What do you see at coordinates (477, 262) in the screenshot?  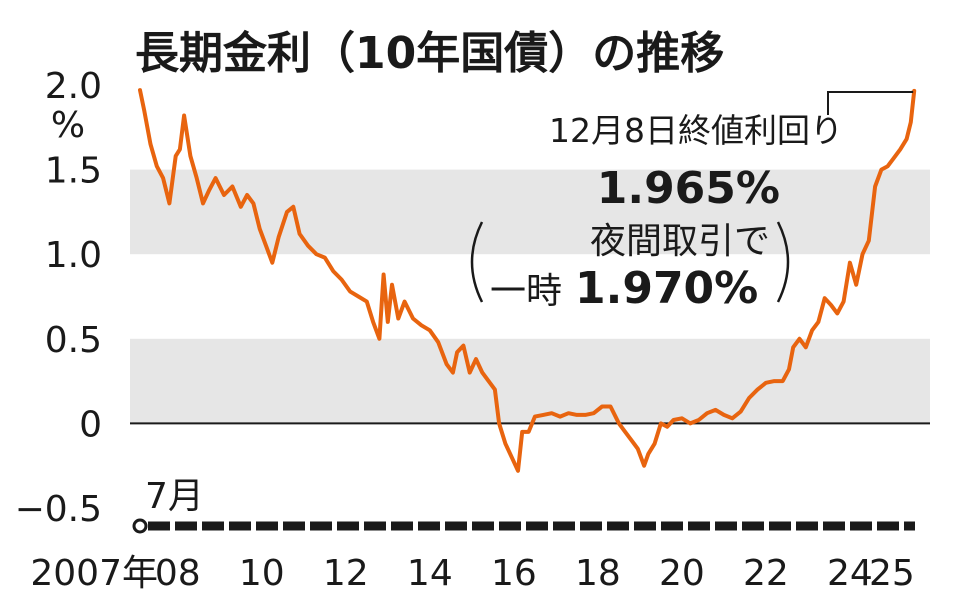 I see `open-paren-icon` at bounding box center [477, 262].